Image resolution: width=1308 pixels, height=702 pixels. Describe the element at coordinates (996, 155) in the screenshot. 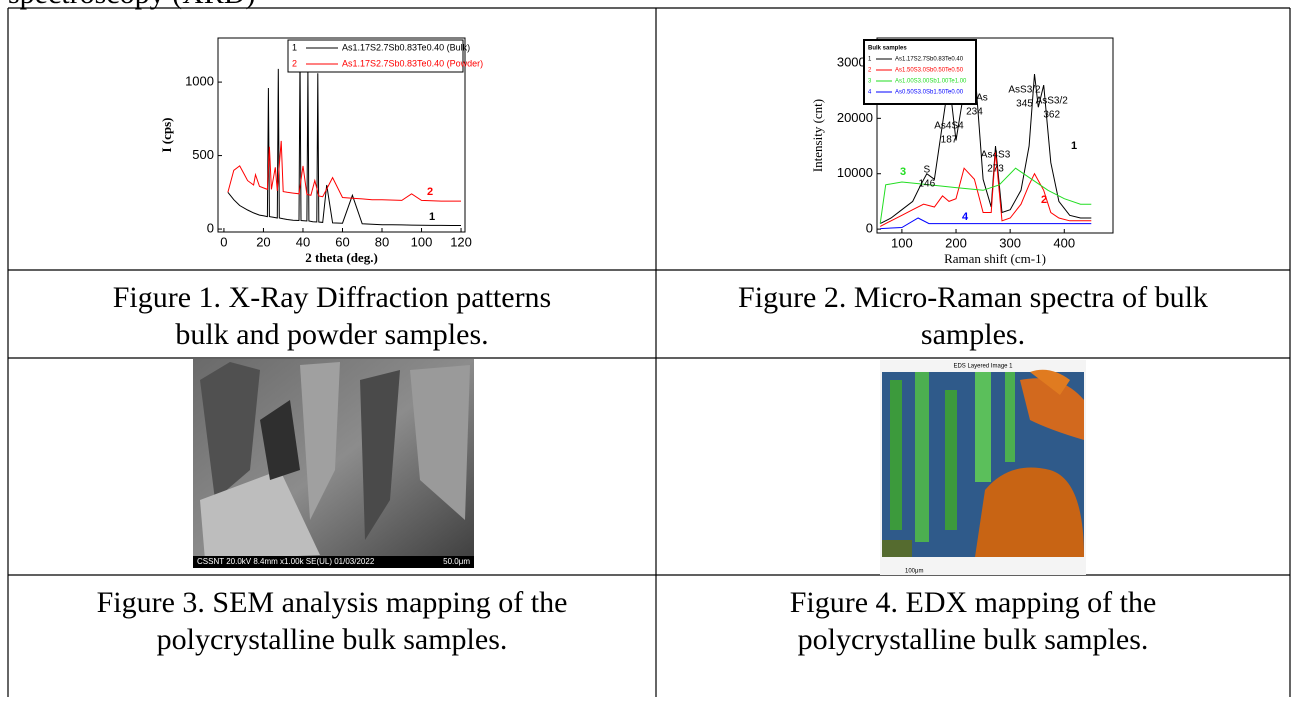

I see `peak-name: As4S3` at that location.